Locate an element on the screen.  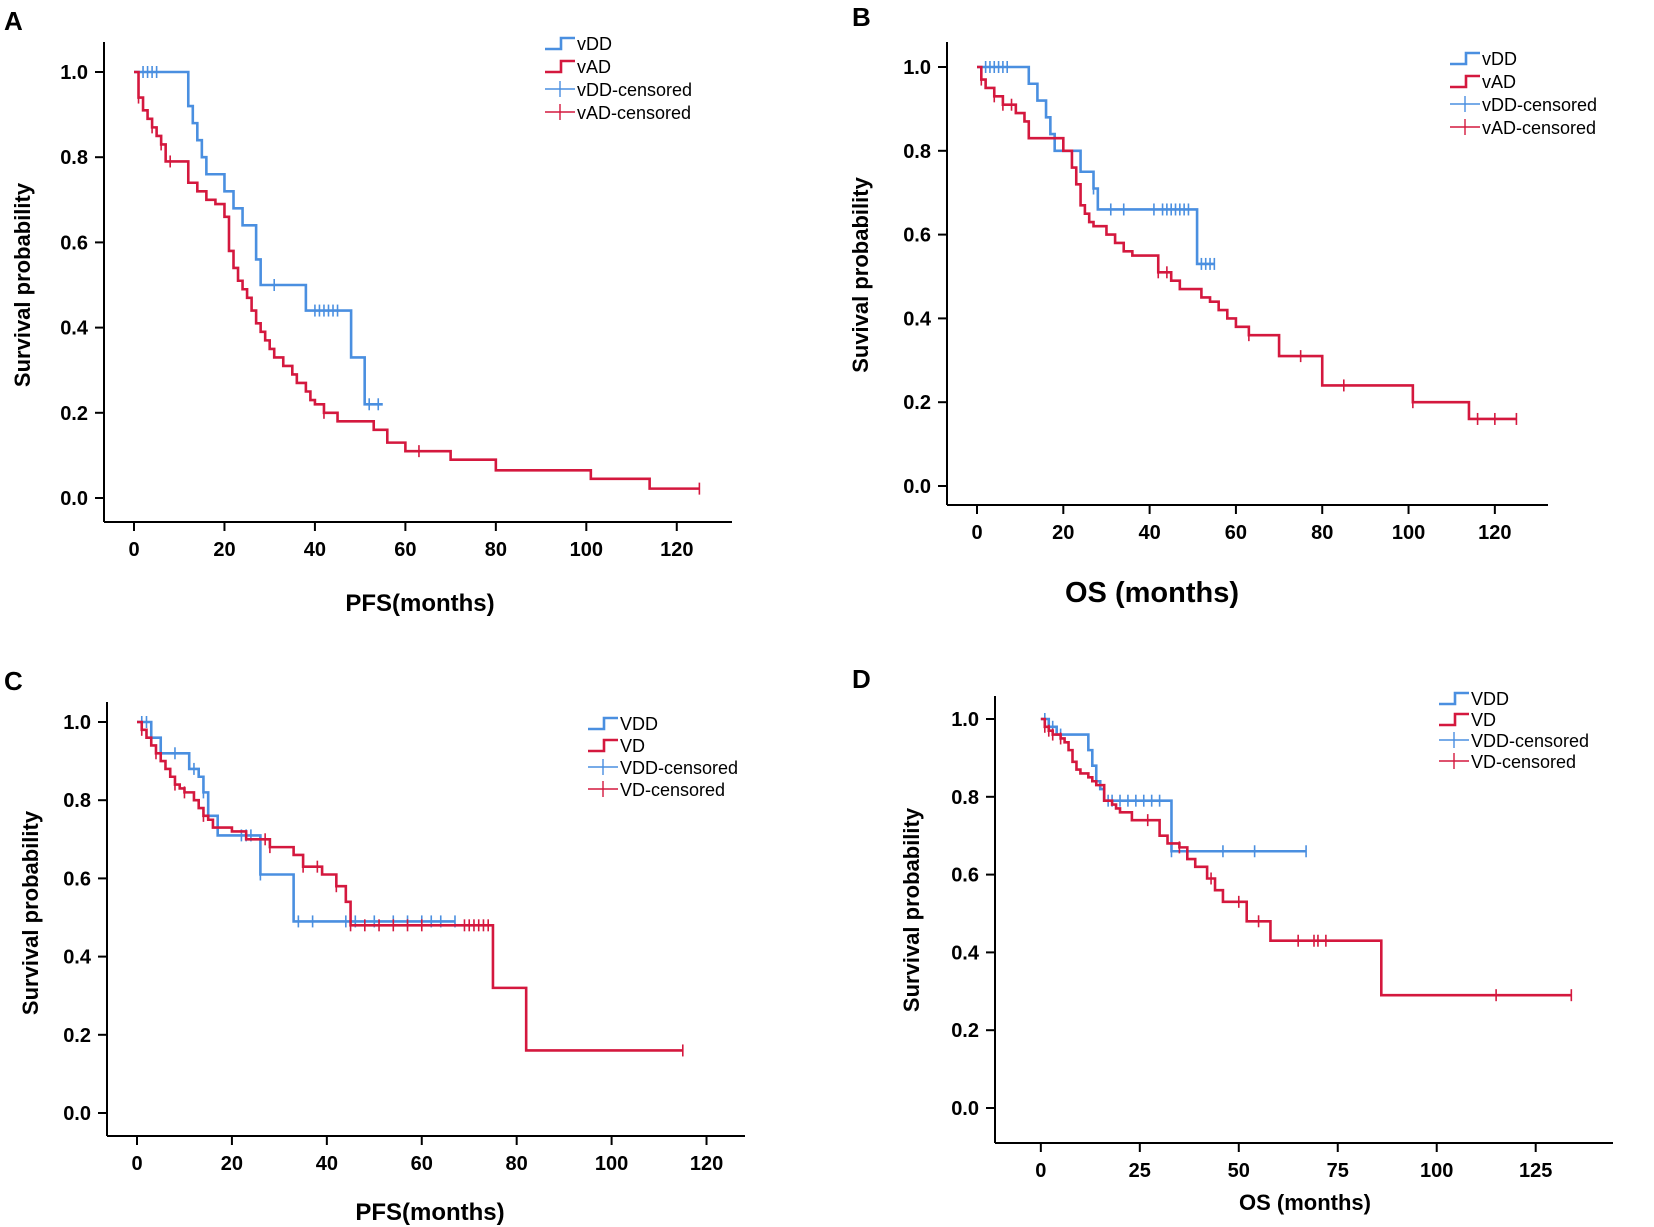
x-tick-label: 25 is located at coordinates (1140, 1171).